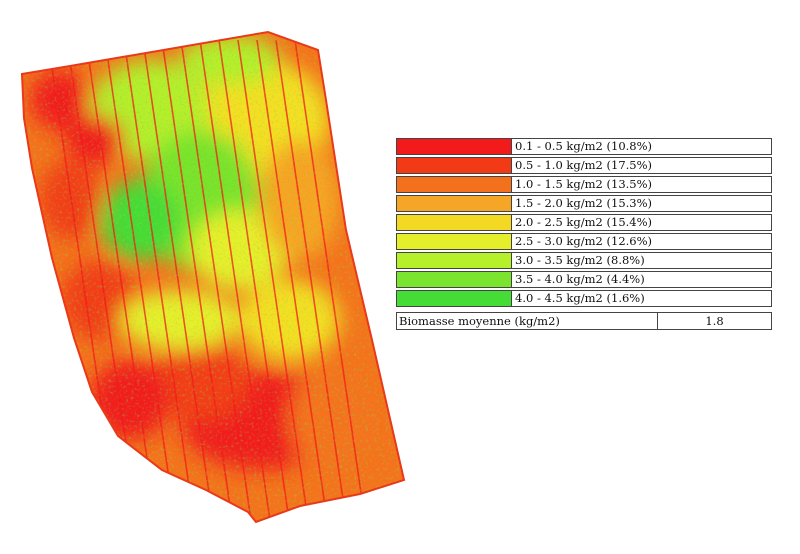 This screenshot has width=800, height=554. I want to click on legend-label: 1.0 - 1.5 kg/m2 (13.5%), so click(642, 184).